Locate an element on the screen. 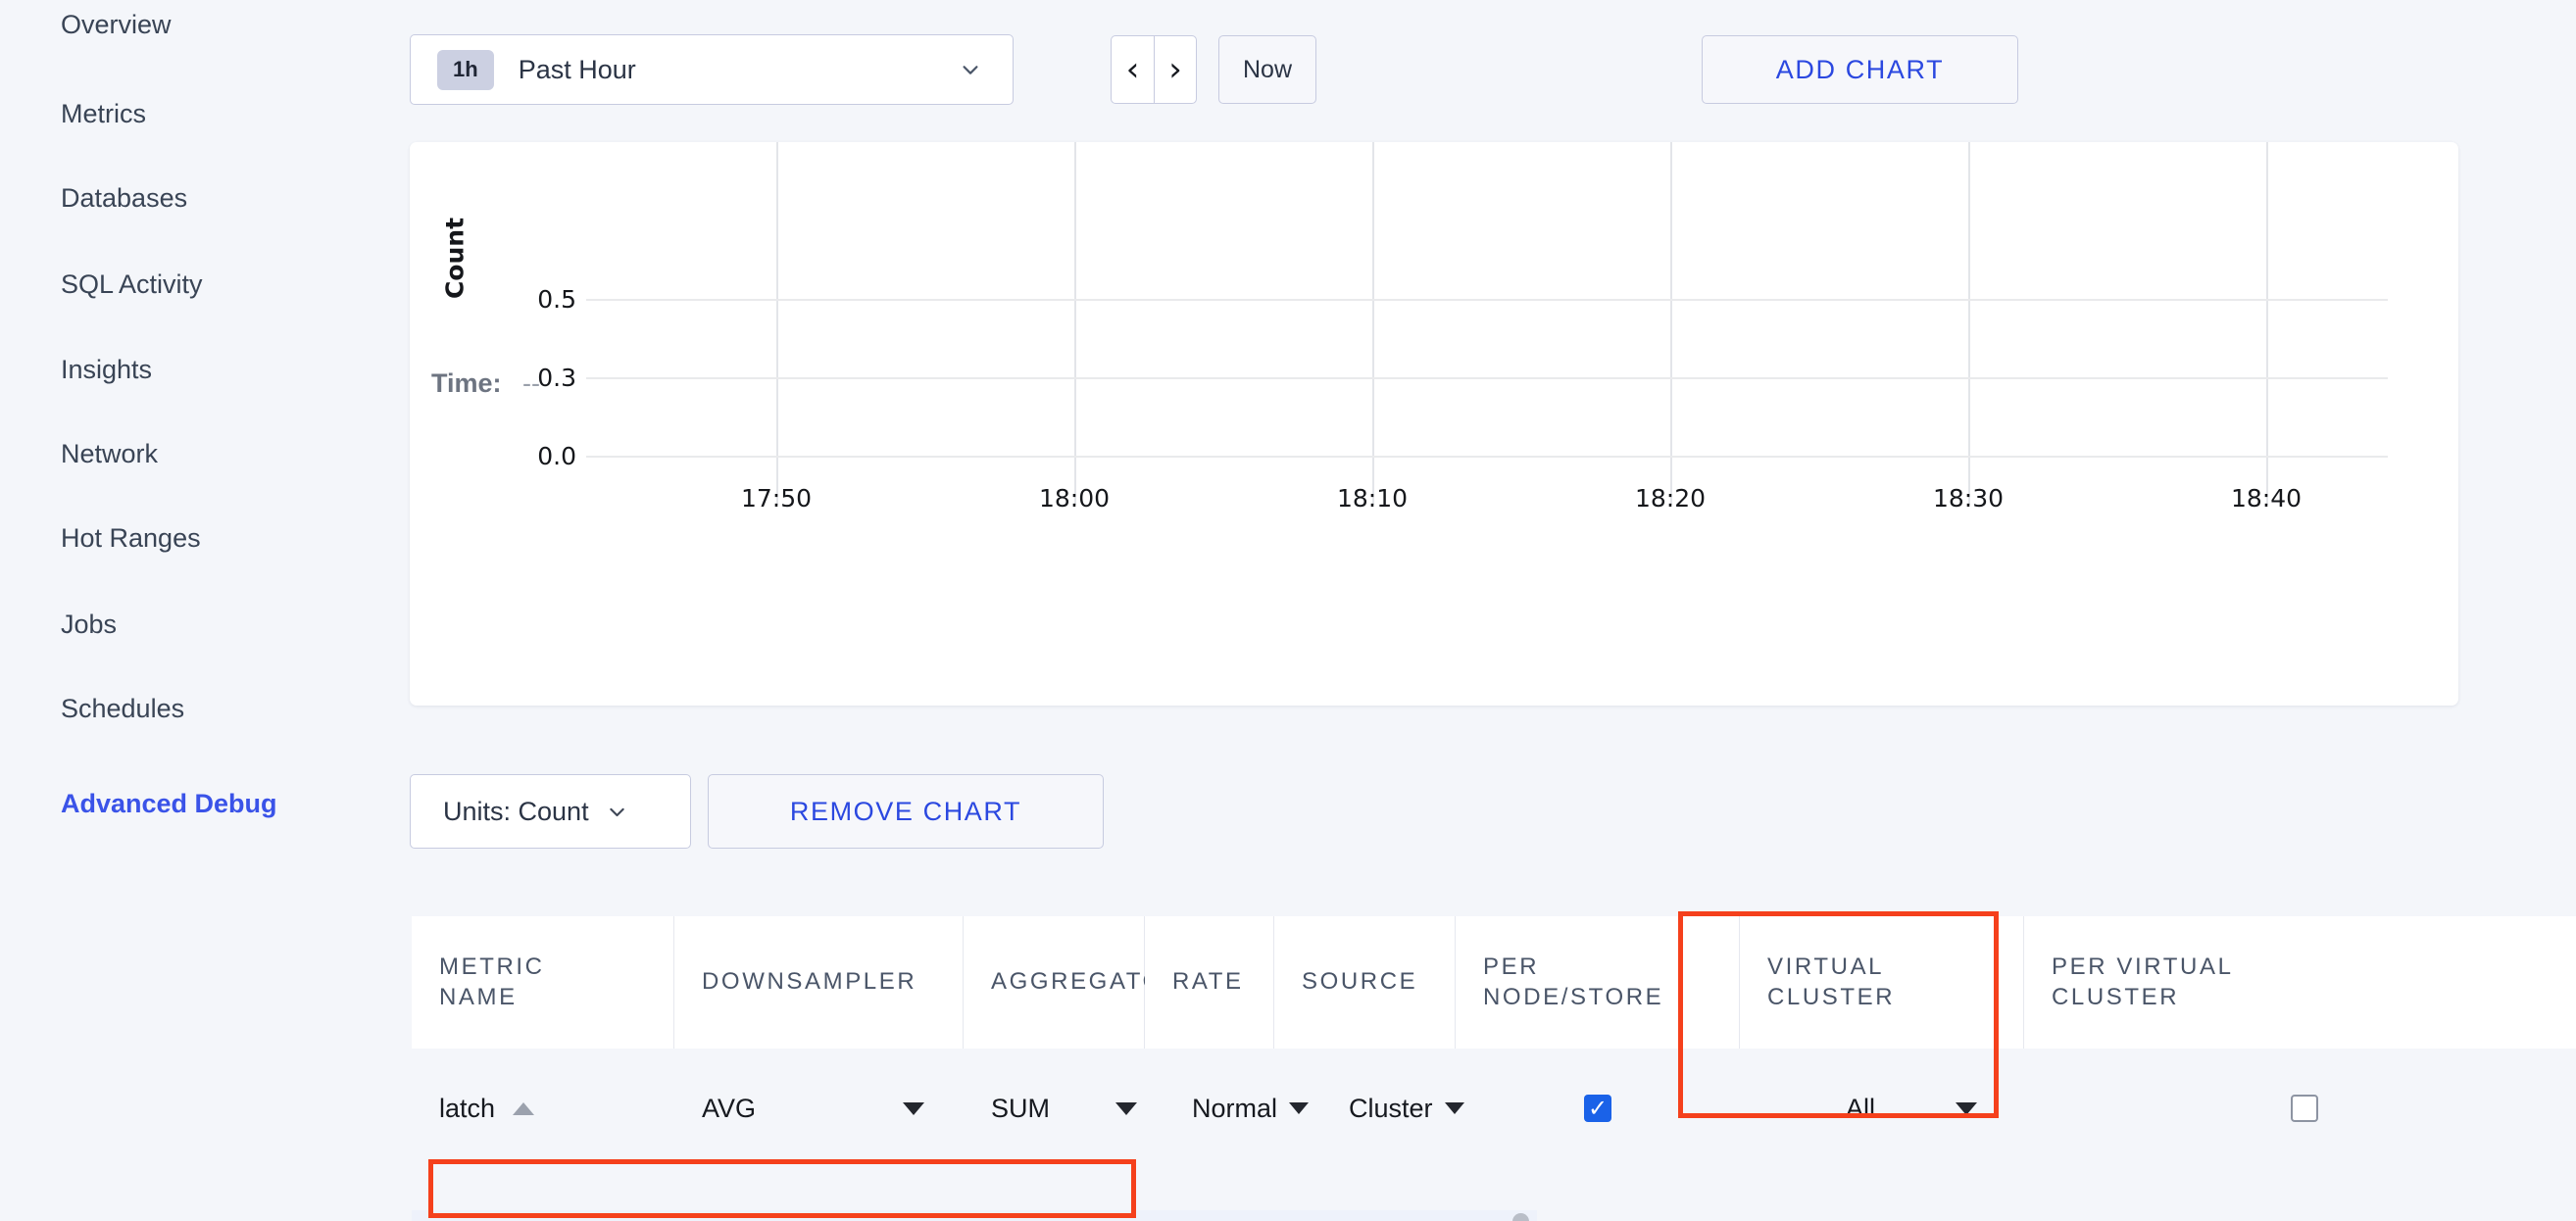 This screenshot has height=1221, width=2576. cell-per-virtual-cluster is located at coordinates (2300, 1108).